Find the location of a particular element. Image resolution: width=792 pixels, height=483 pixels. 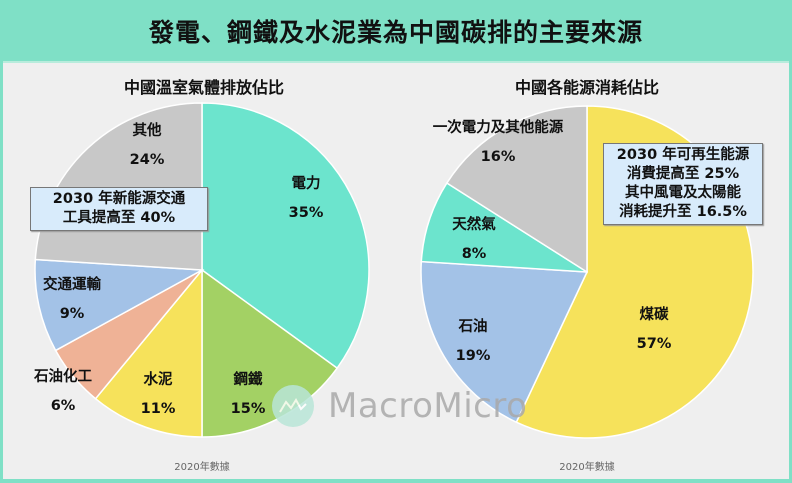

note-line: 2030 年新能源交通 is located at coordinates (119, 199).